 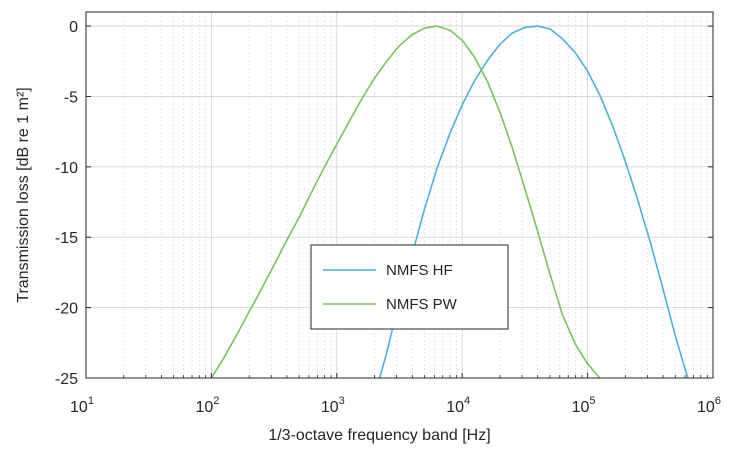 I want to click on x-tick-label: 10², so click(x=207, y=405).